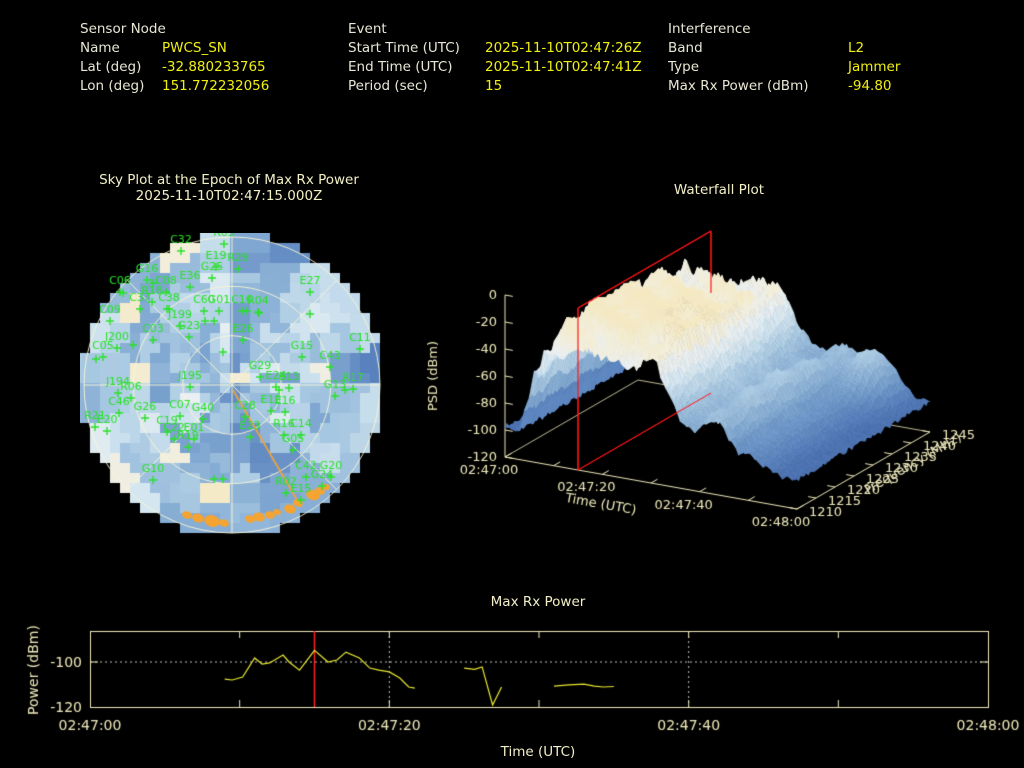 This screenshot has width=1024, height=768. I want to click on event-start-value: 2025-11-10T02:47:26Z, so click(563, 48).